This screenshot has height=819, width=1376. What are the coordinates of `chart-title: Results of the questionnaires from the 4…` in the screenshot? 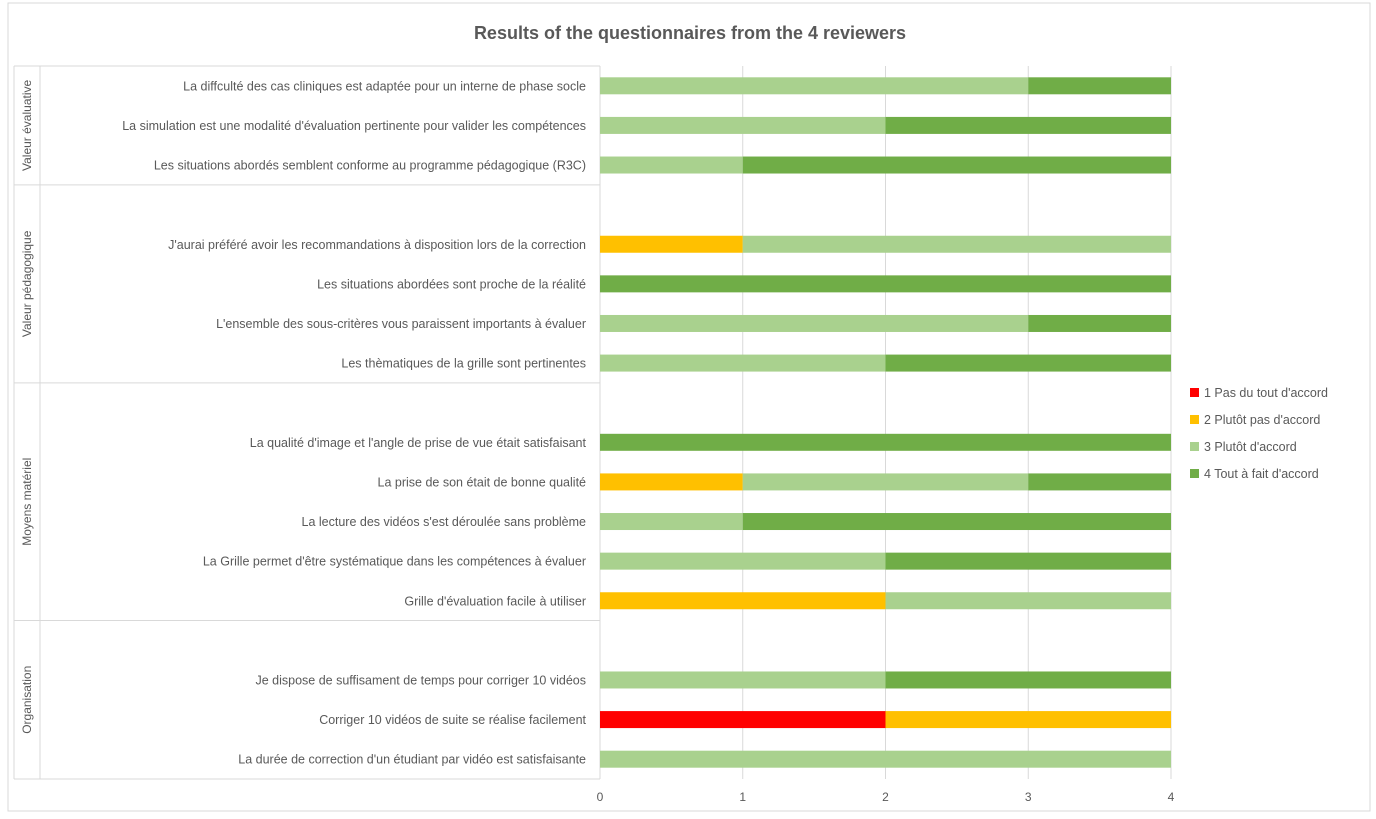 It's located at (690, 33).